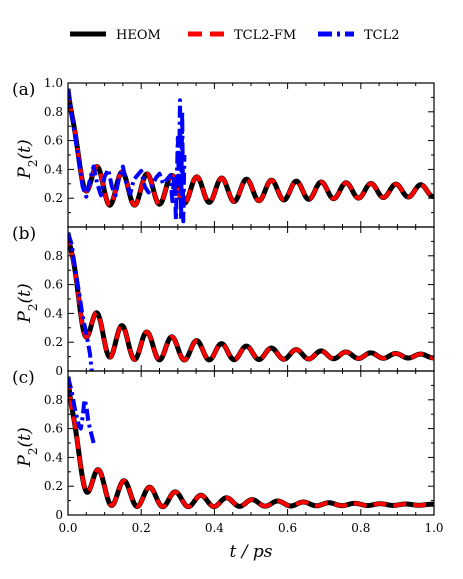 Image resolution: width=463 pixels, height=579 pixels. What do you see at coordinates (214, 528) in the screenshot?
I see `x-tick-label: 0.4` at bounding box center [214, 528].